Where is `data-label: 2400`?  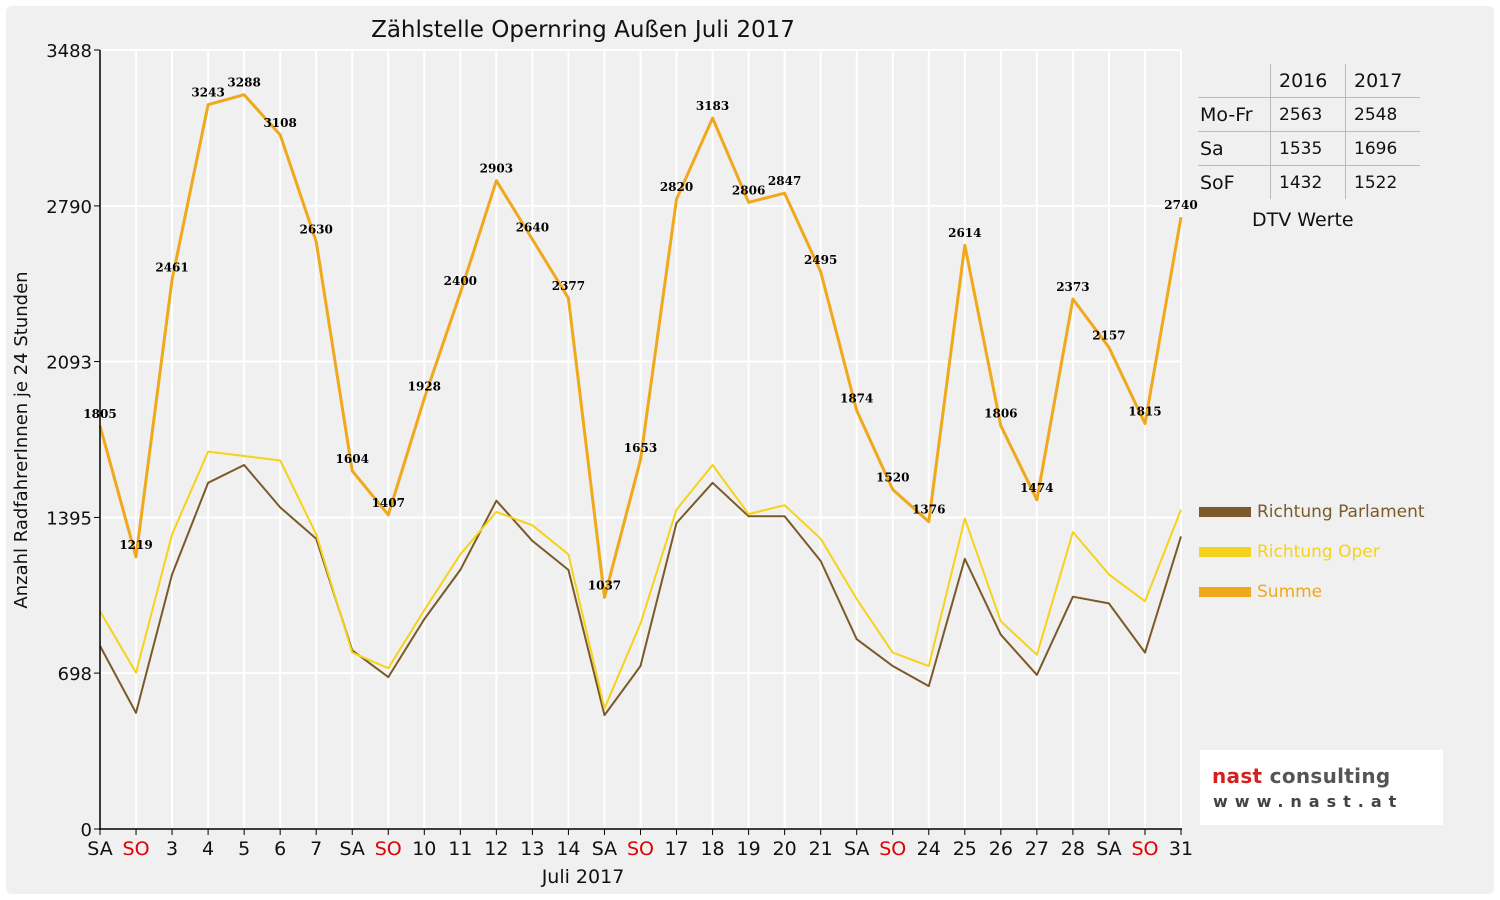 data-label: 2400 is located at coordinates (460, 281).